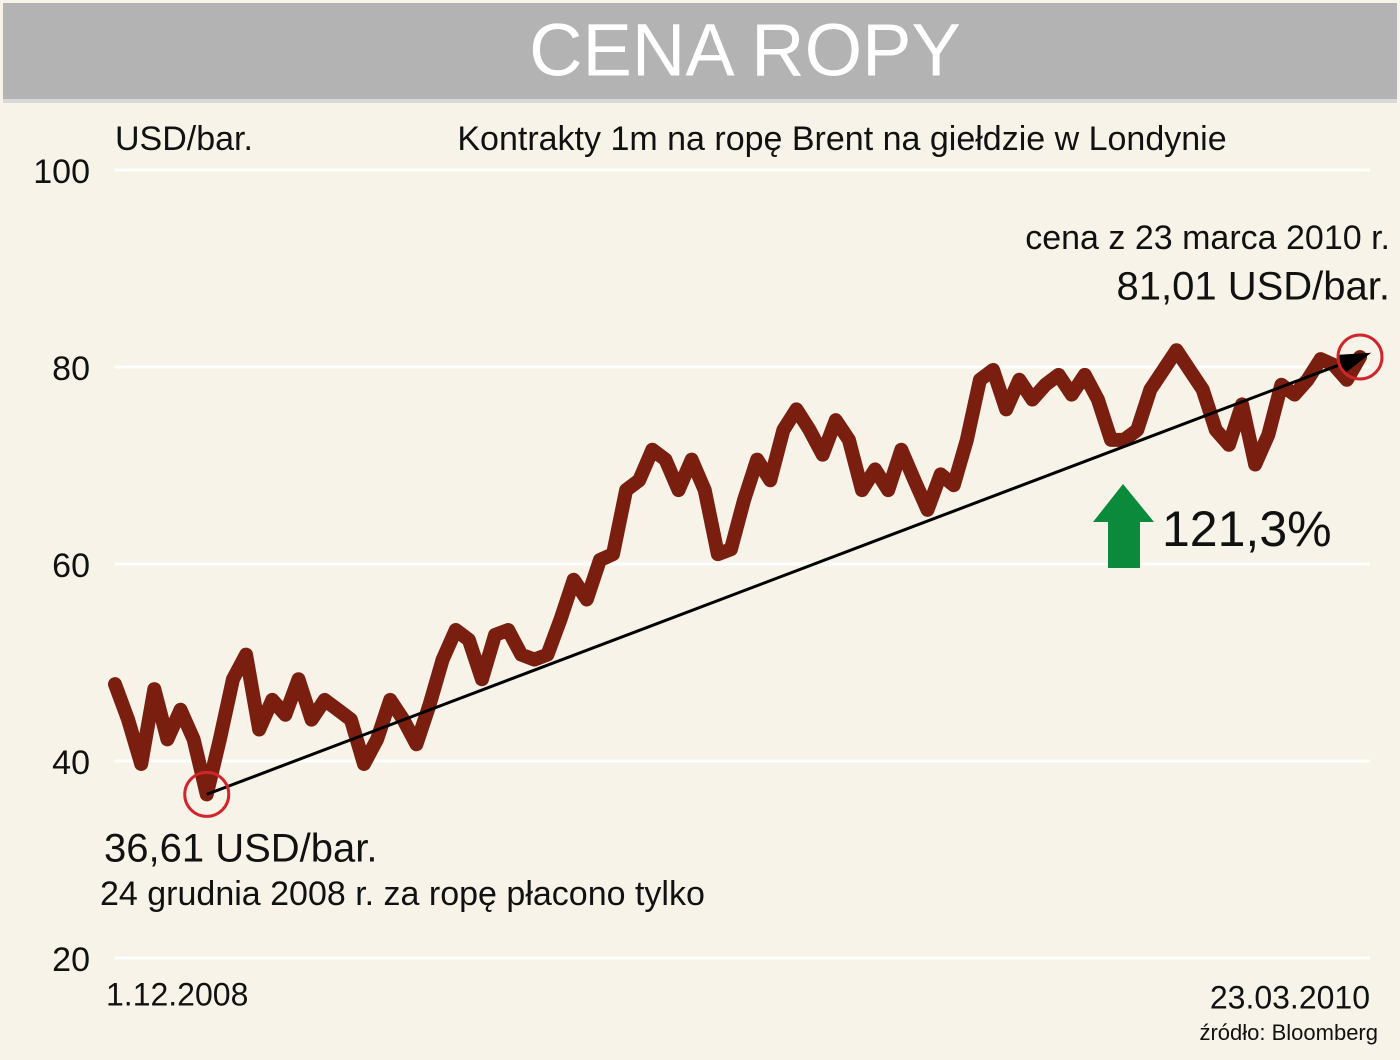  Describe the element at coordinates (745, 50) in the screenshot. I see `chart-title: CENA ROPY` at that location.